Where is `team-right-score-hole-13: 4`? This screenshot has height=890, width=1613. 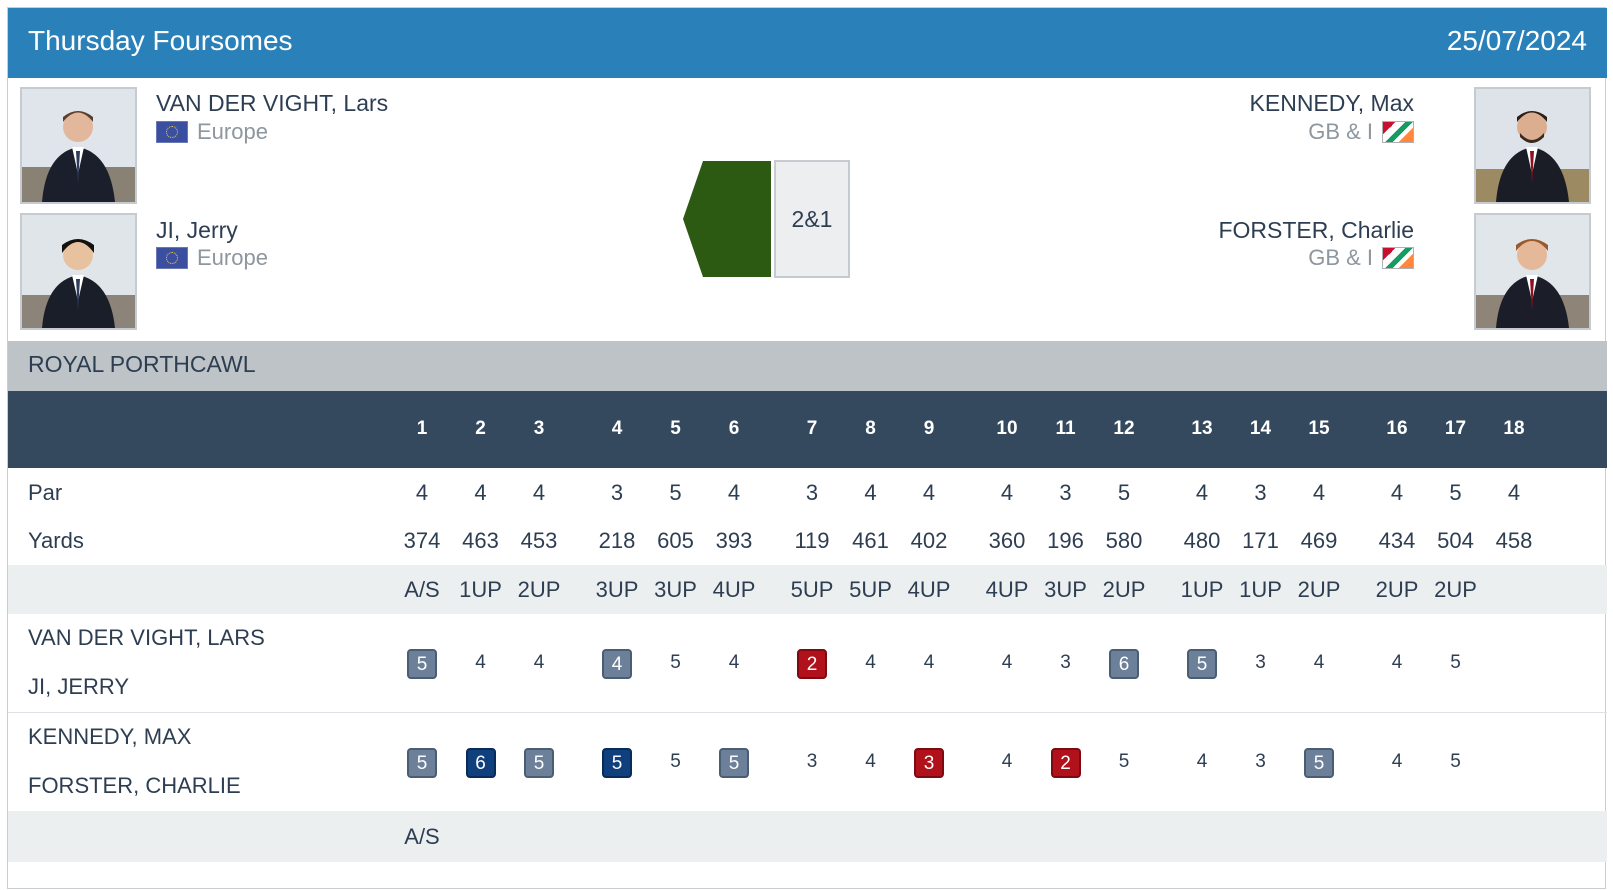
team-right-score-hole-13: 4 is located at coordinates (1202, 761).